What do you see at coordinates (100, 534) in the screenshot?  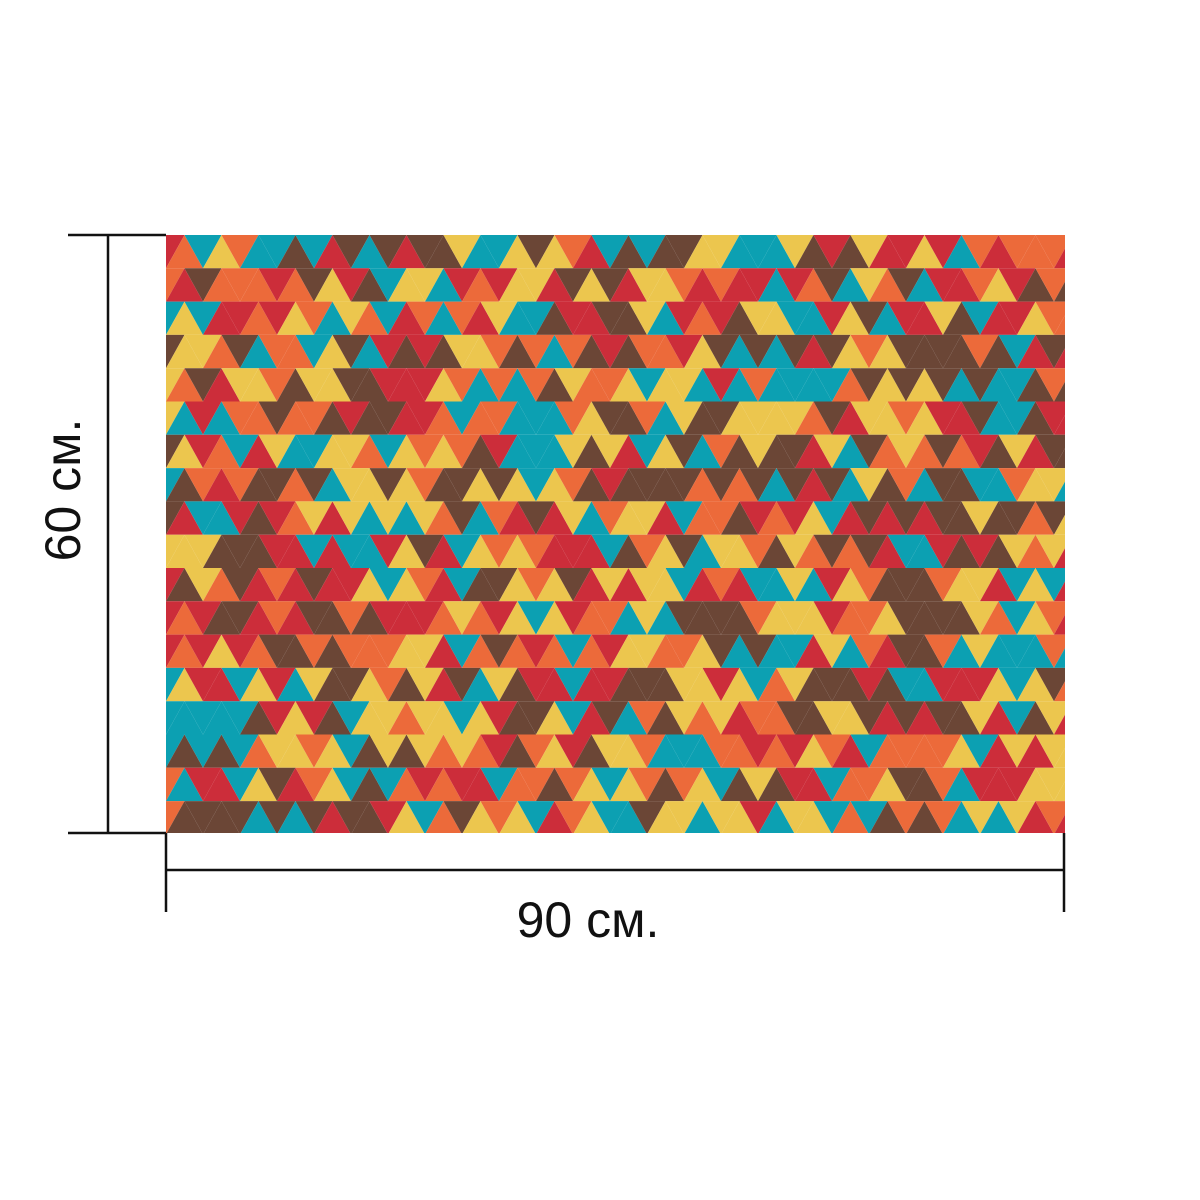 I see `height-dimension: 60 см.` at bounding box center [100, 534].